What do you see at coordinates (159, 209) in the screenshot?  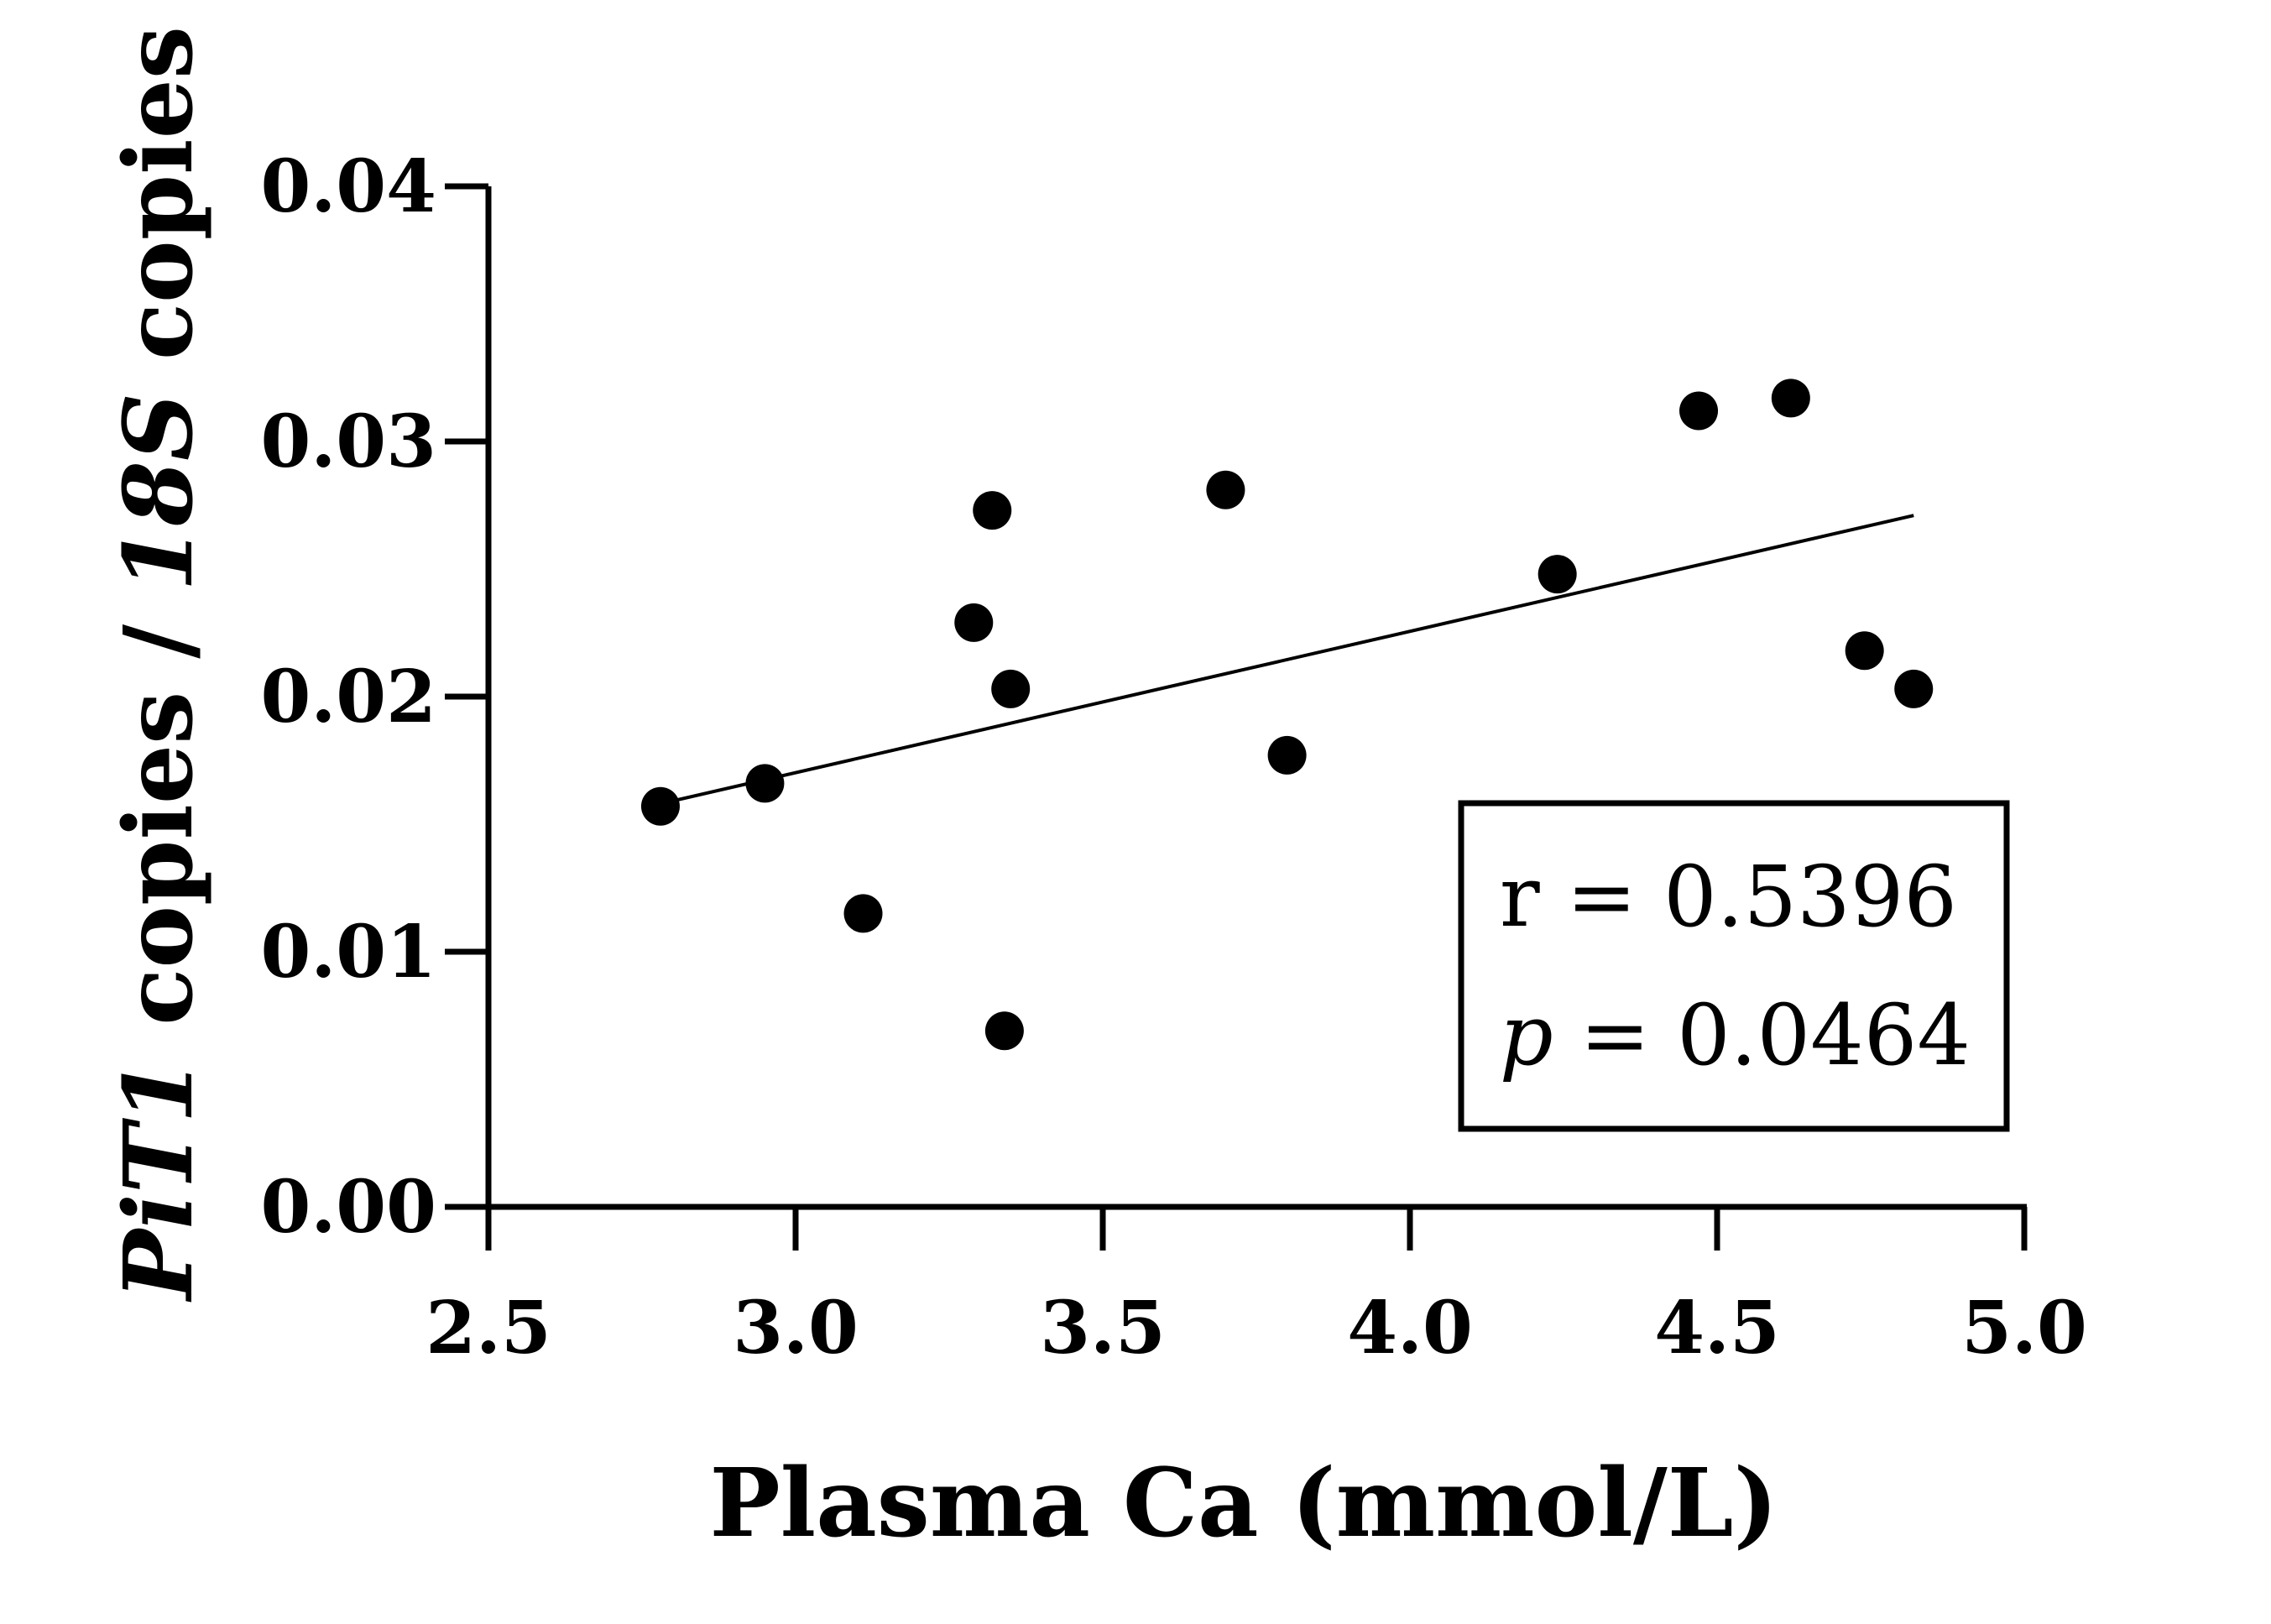 I see `y-axis-title-copies: copies` at bounding box center [159, 209].